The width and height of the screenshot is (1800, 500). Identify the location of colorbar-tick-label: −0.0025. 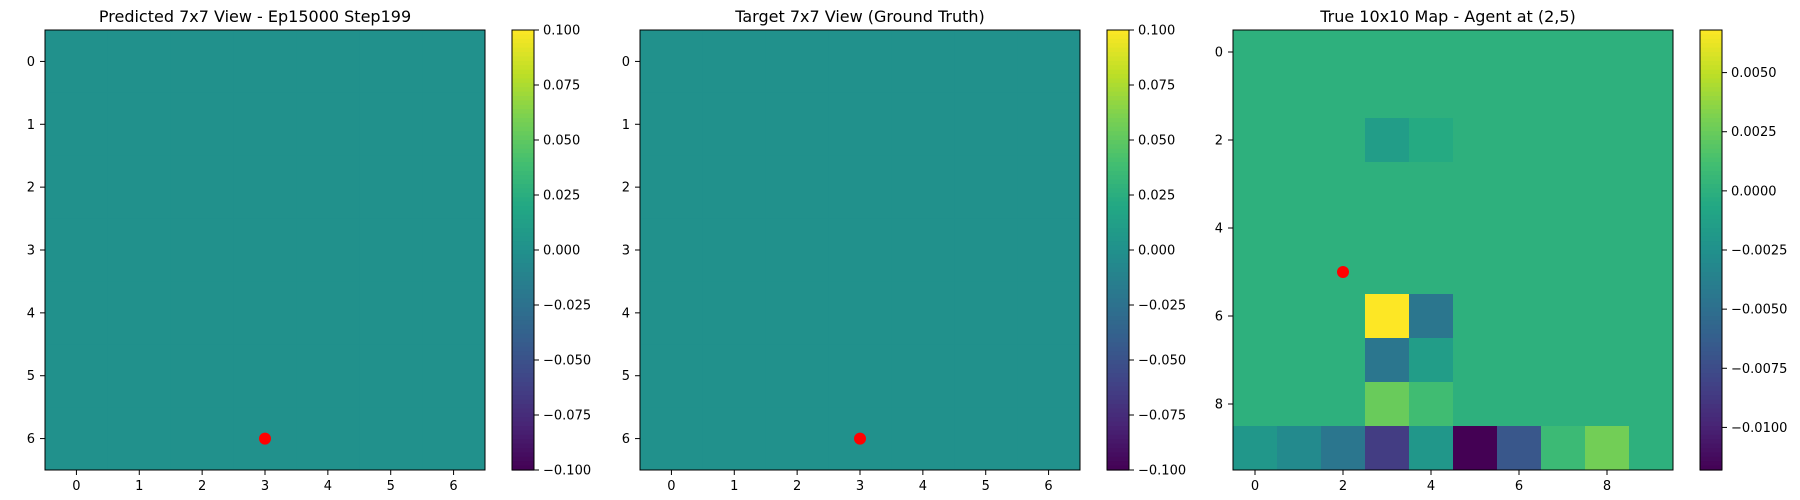
(1759, 251).